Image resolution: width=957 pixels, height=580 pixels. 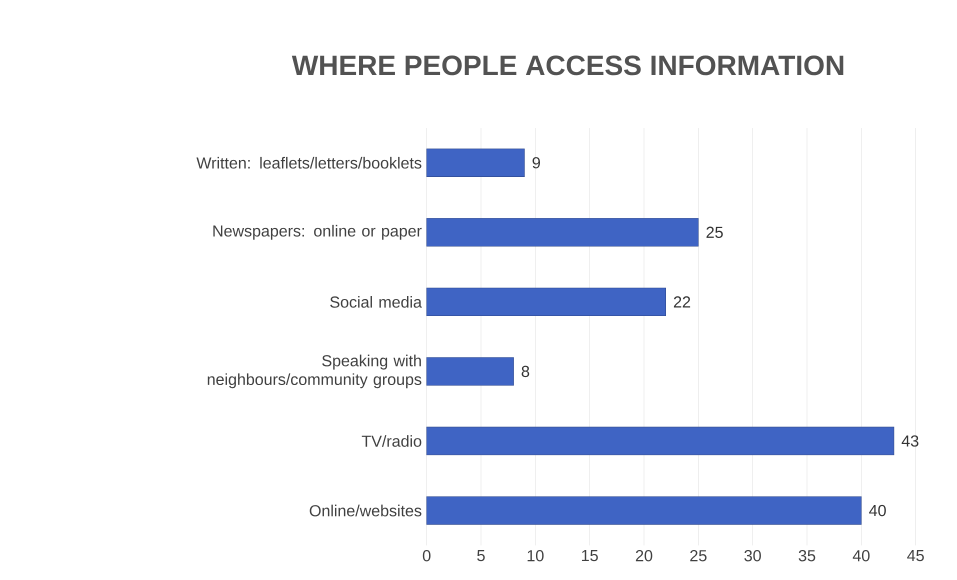 I want to click on x-tick-label: 40, so click(x=861, y=556).